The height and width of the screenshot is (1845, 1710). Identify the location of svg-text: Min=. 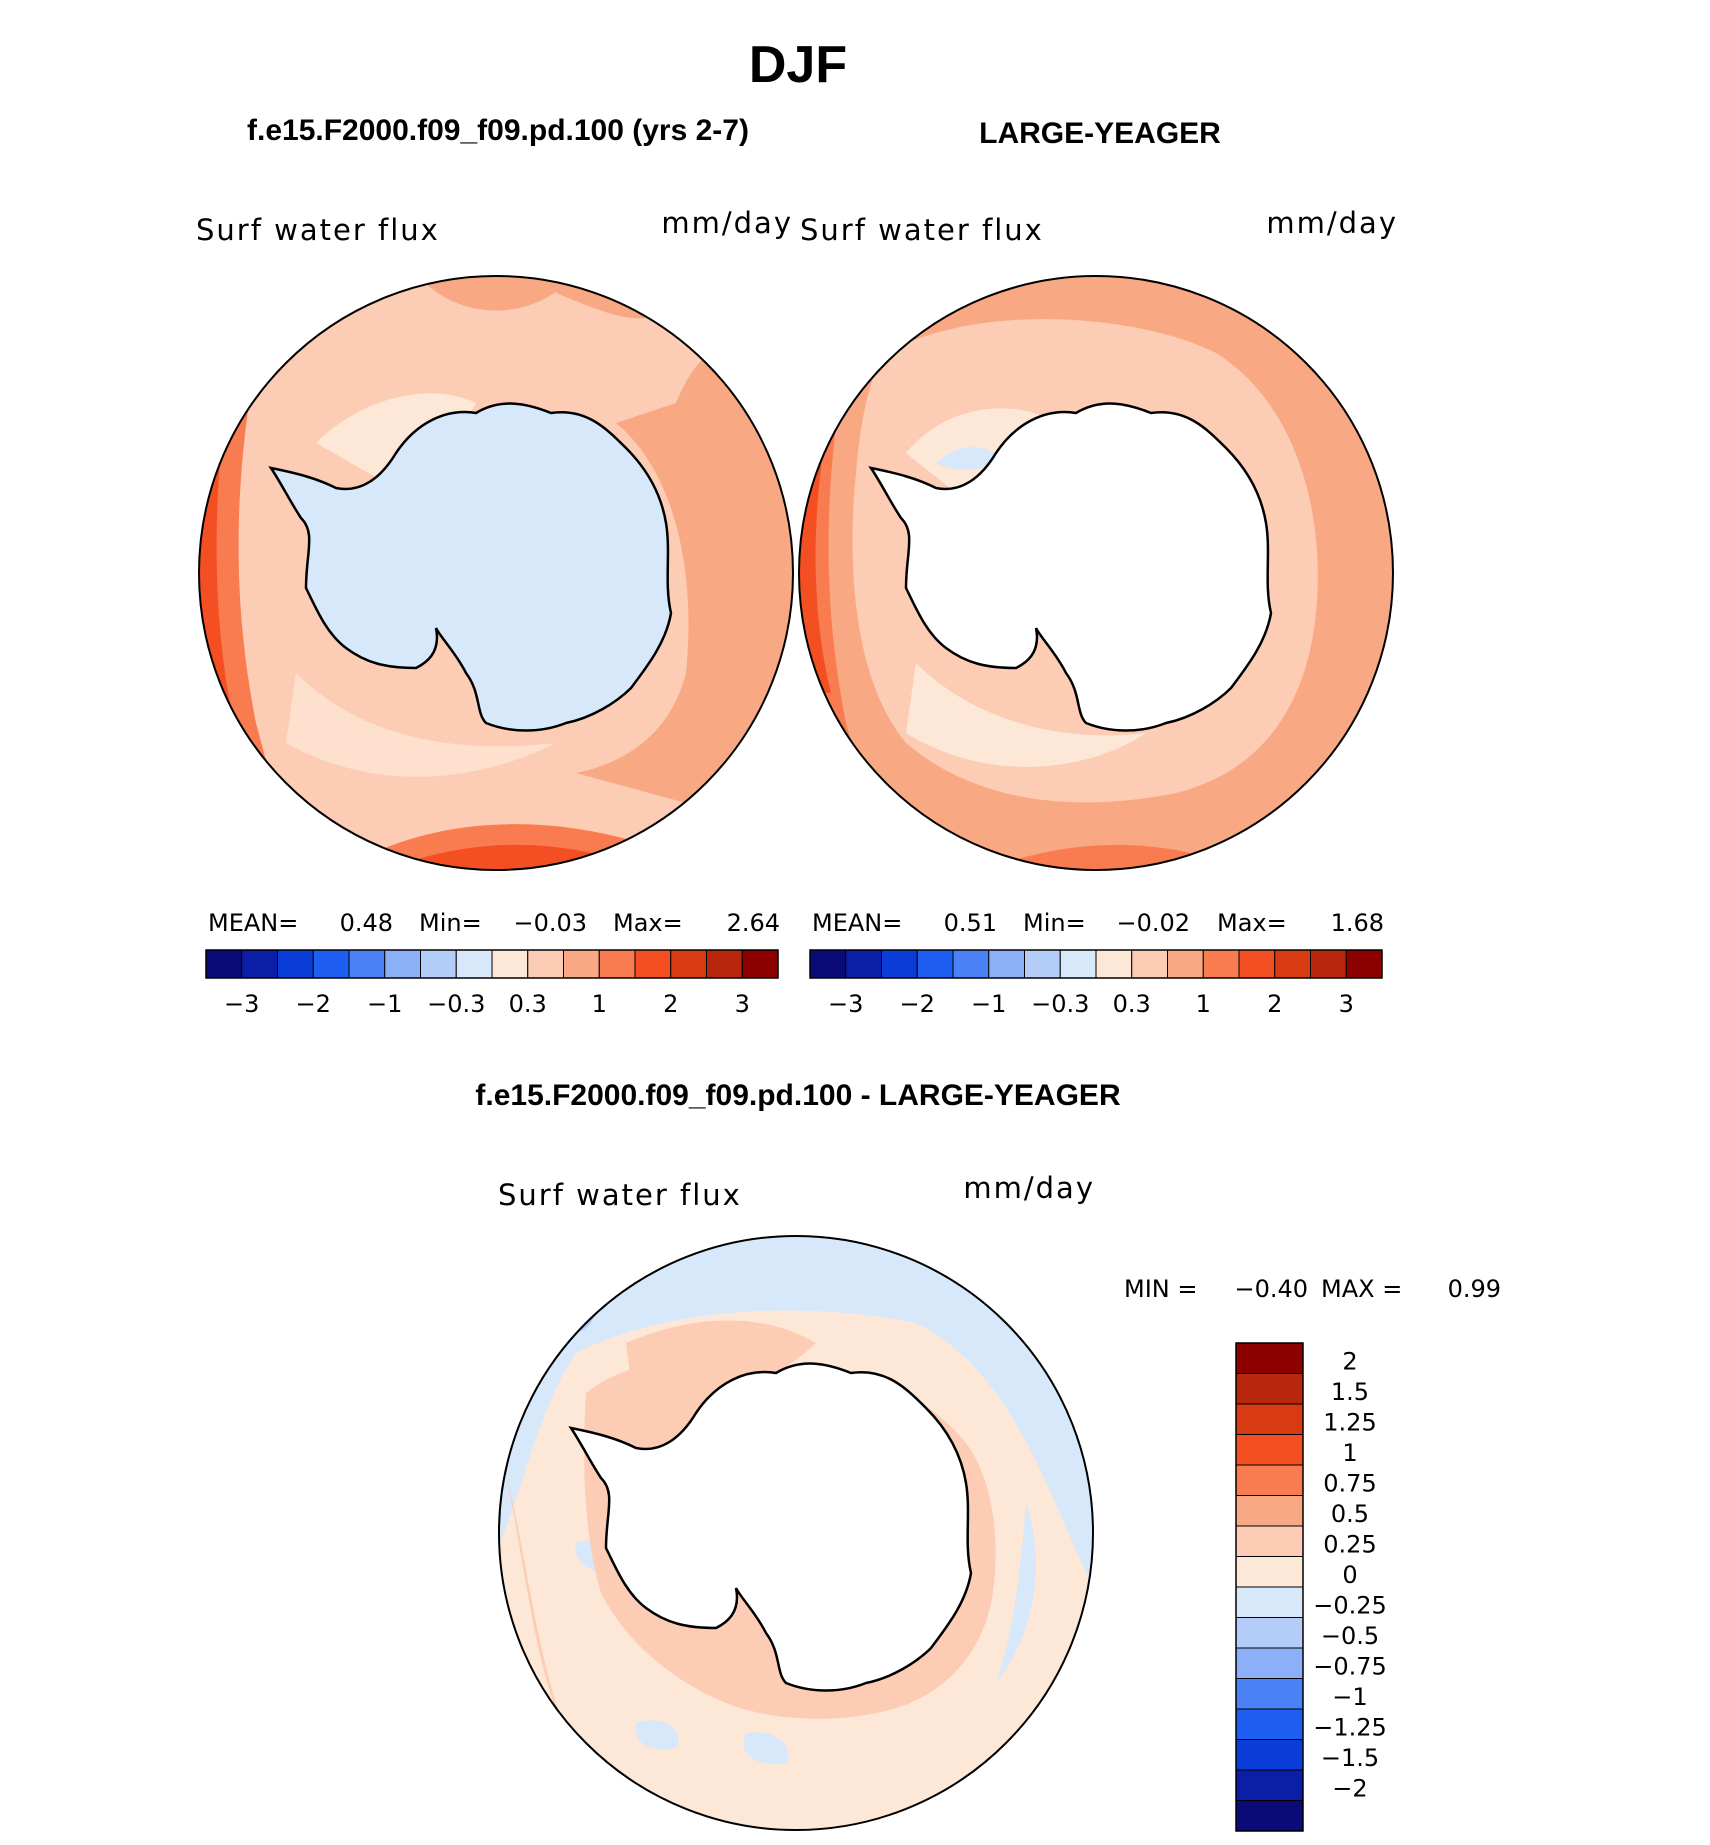
(1054, 923).